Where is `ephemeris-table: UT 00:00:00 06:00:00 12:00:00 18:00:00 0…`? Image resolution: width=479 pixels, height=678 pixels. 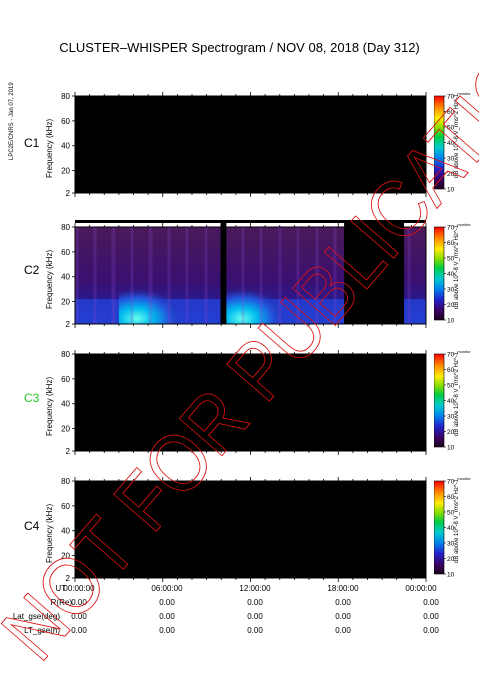
ephemeris-table: UT 00:00:00 06:00:00 12:00:00 18:00:00 0… is located at coordinates (239, 614).